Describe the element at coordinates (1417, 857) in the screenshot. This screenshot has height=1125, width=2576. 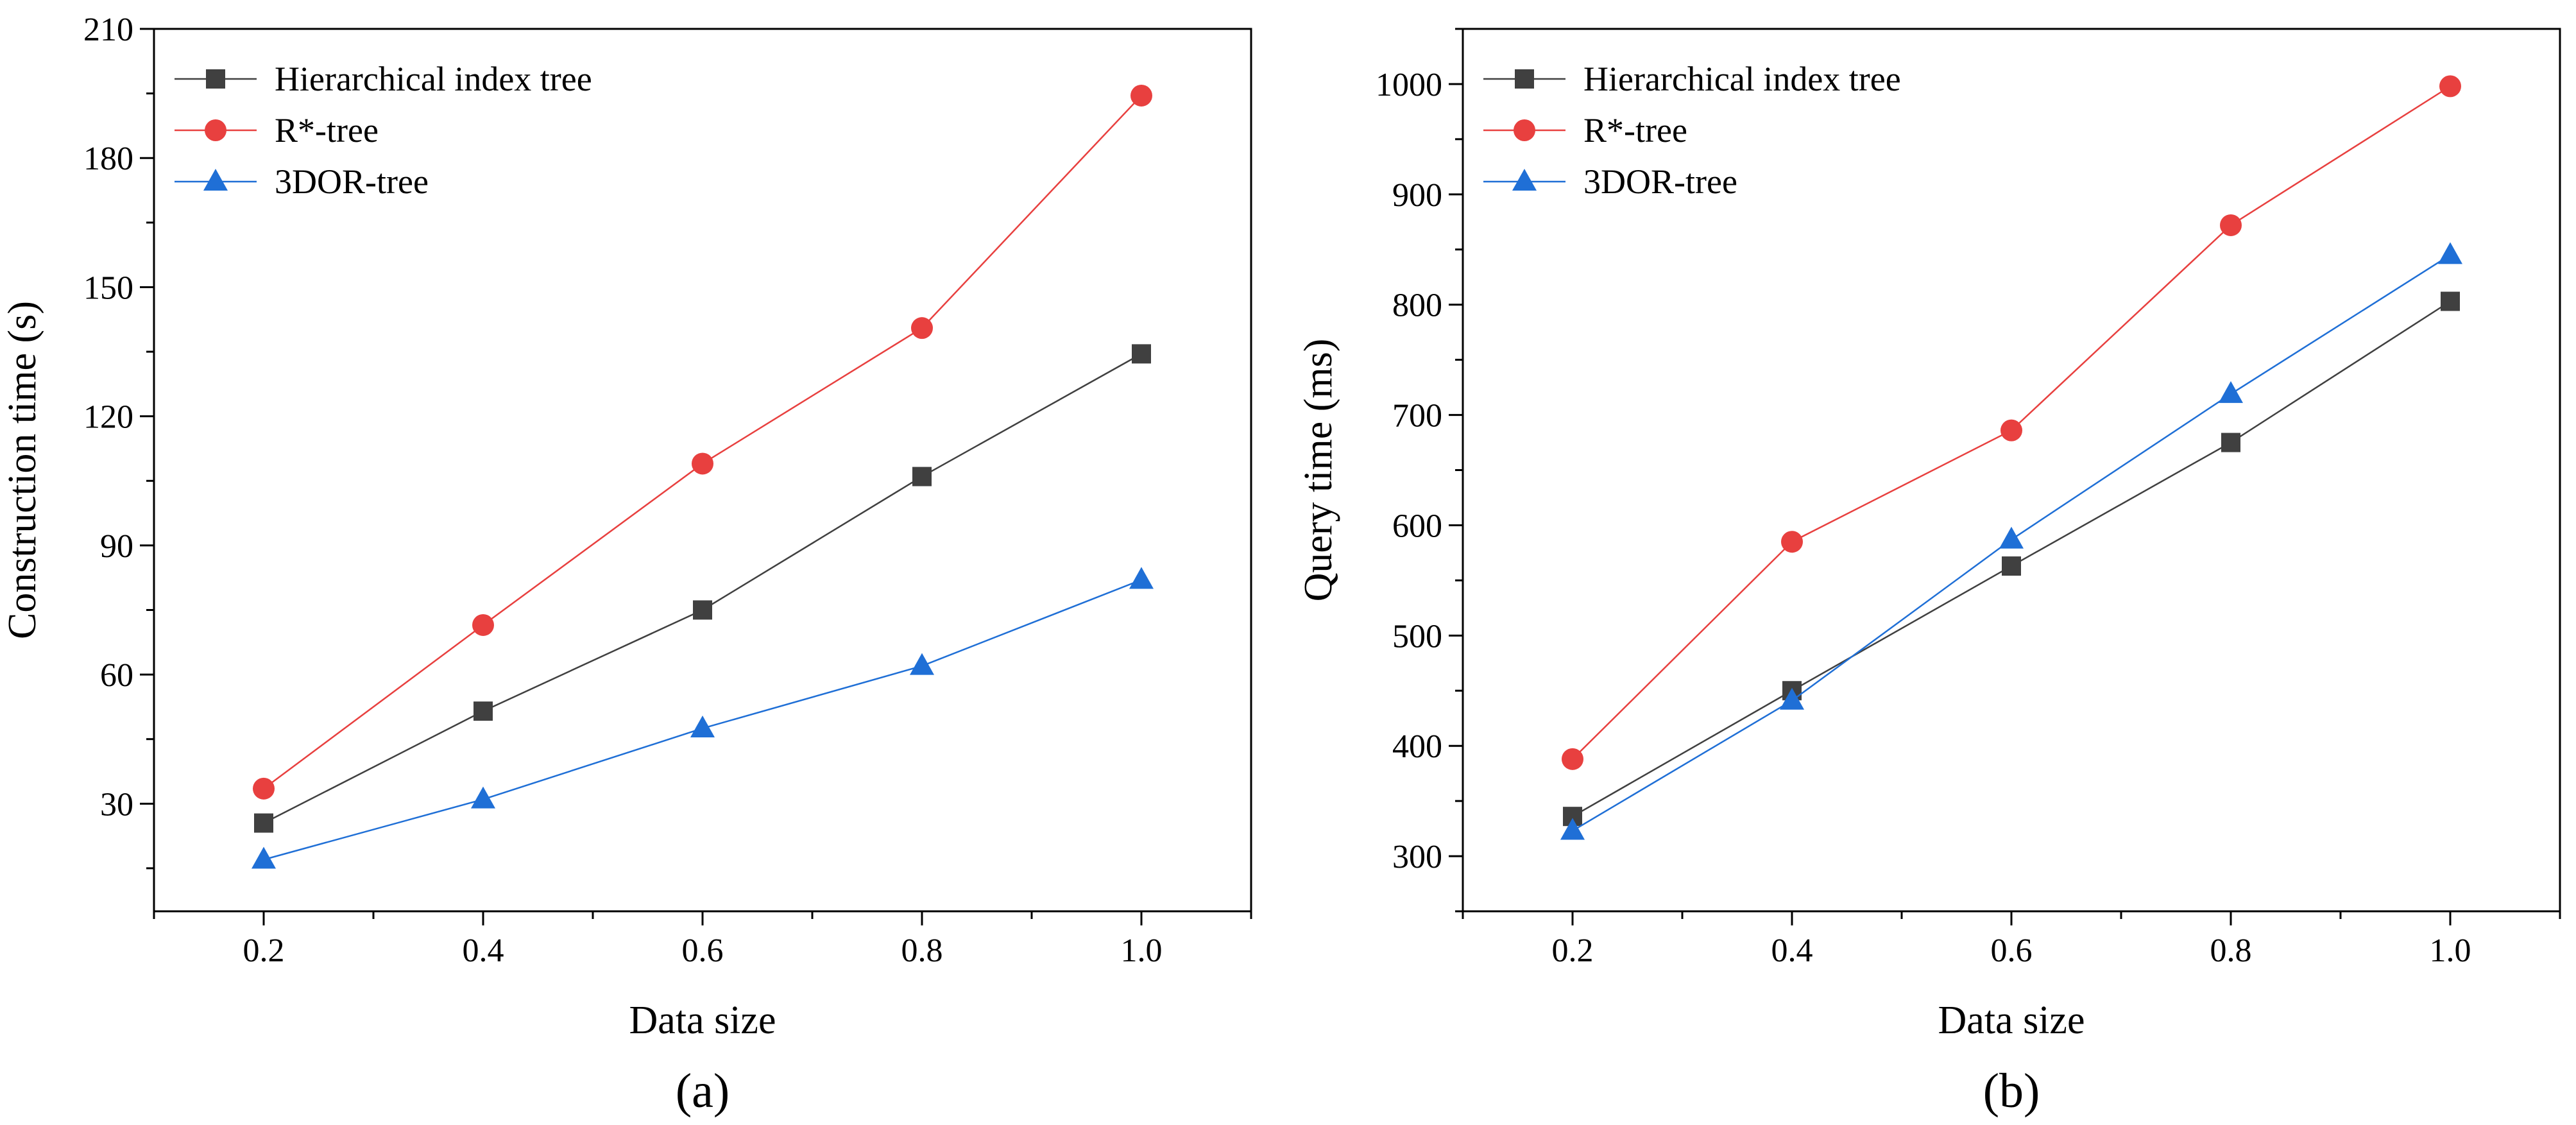
I see `y-tick-label: 300` at that location.